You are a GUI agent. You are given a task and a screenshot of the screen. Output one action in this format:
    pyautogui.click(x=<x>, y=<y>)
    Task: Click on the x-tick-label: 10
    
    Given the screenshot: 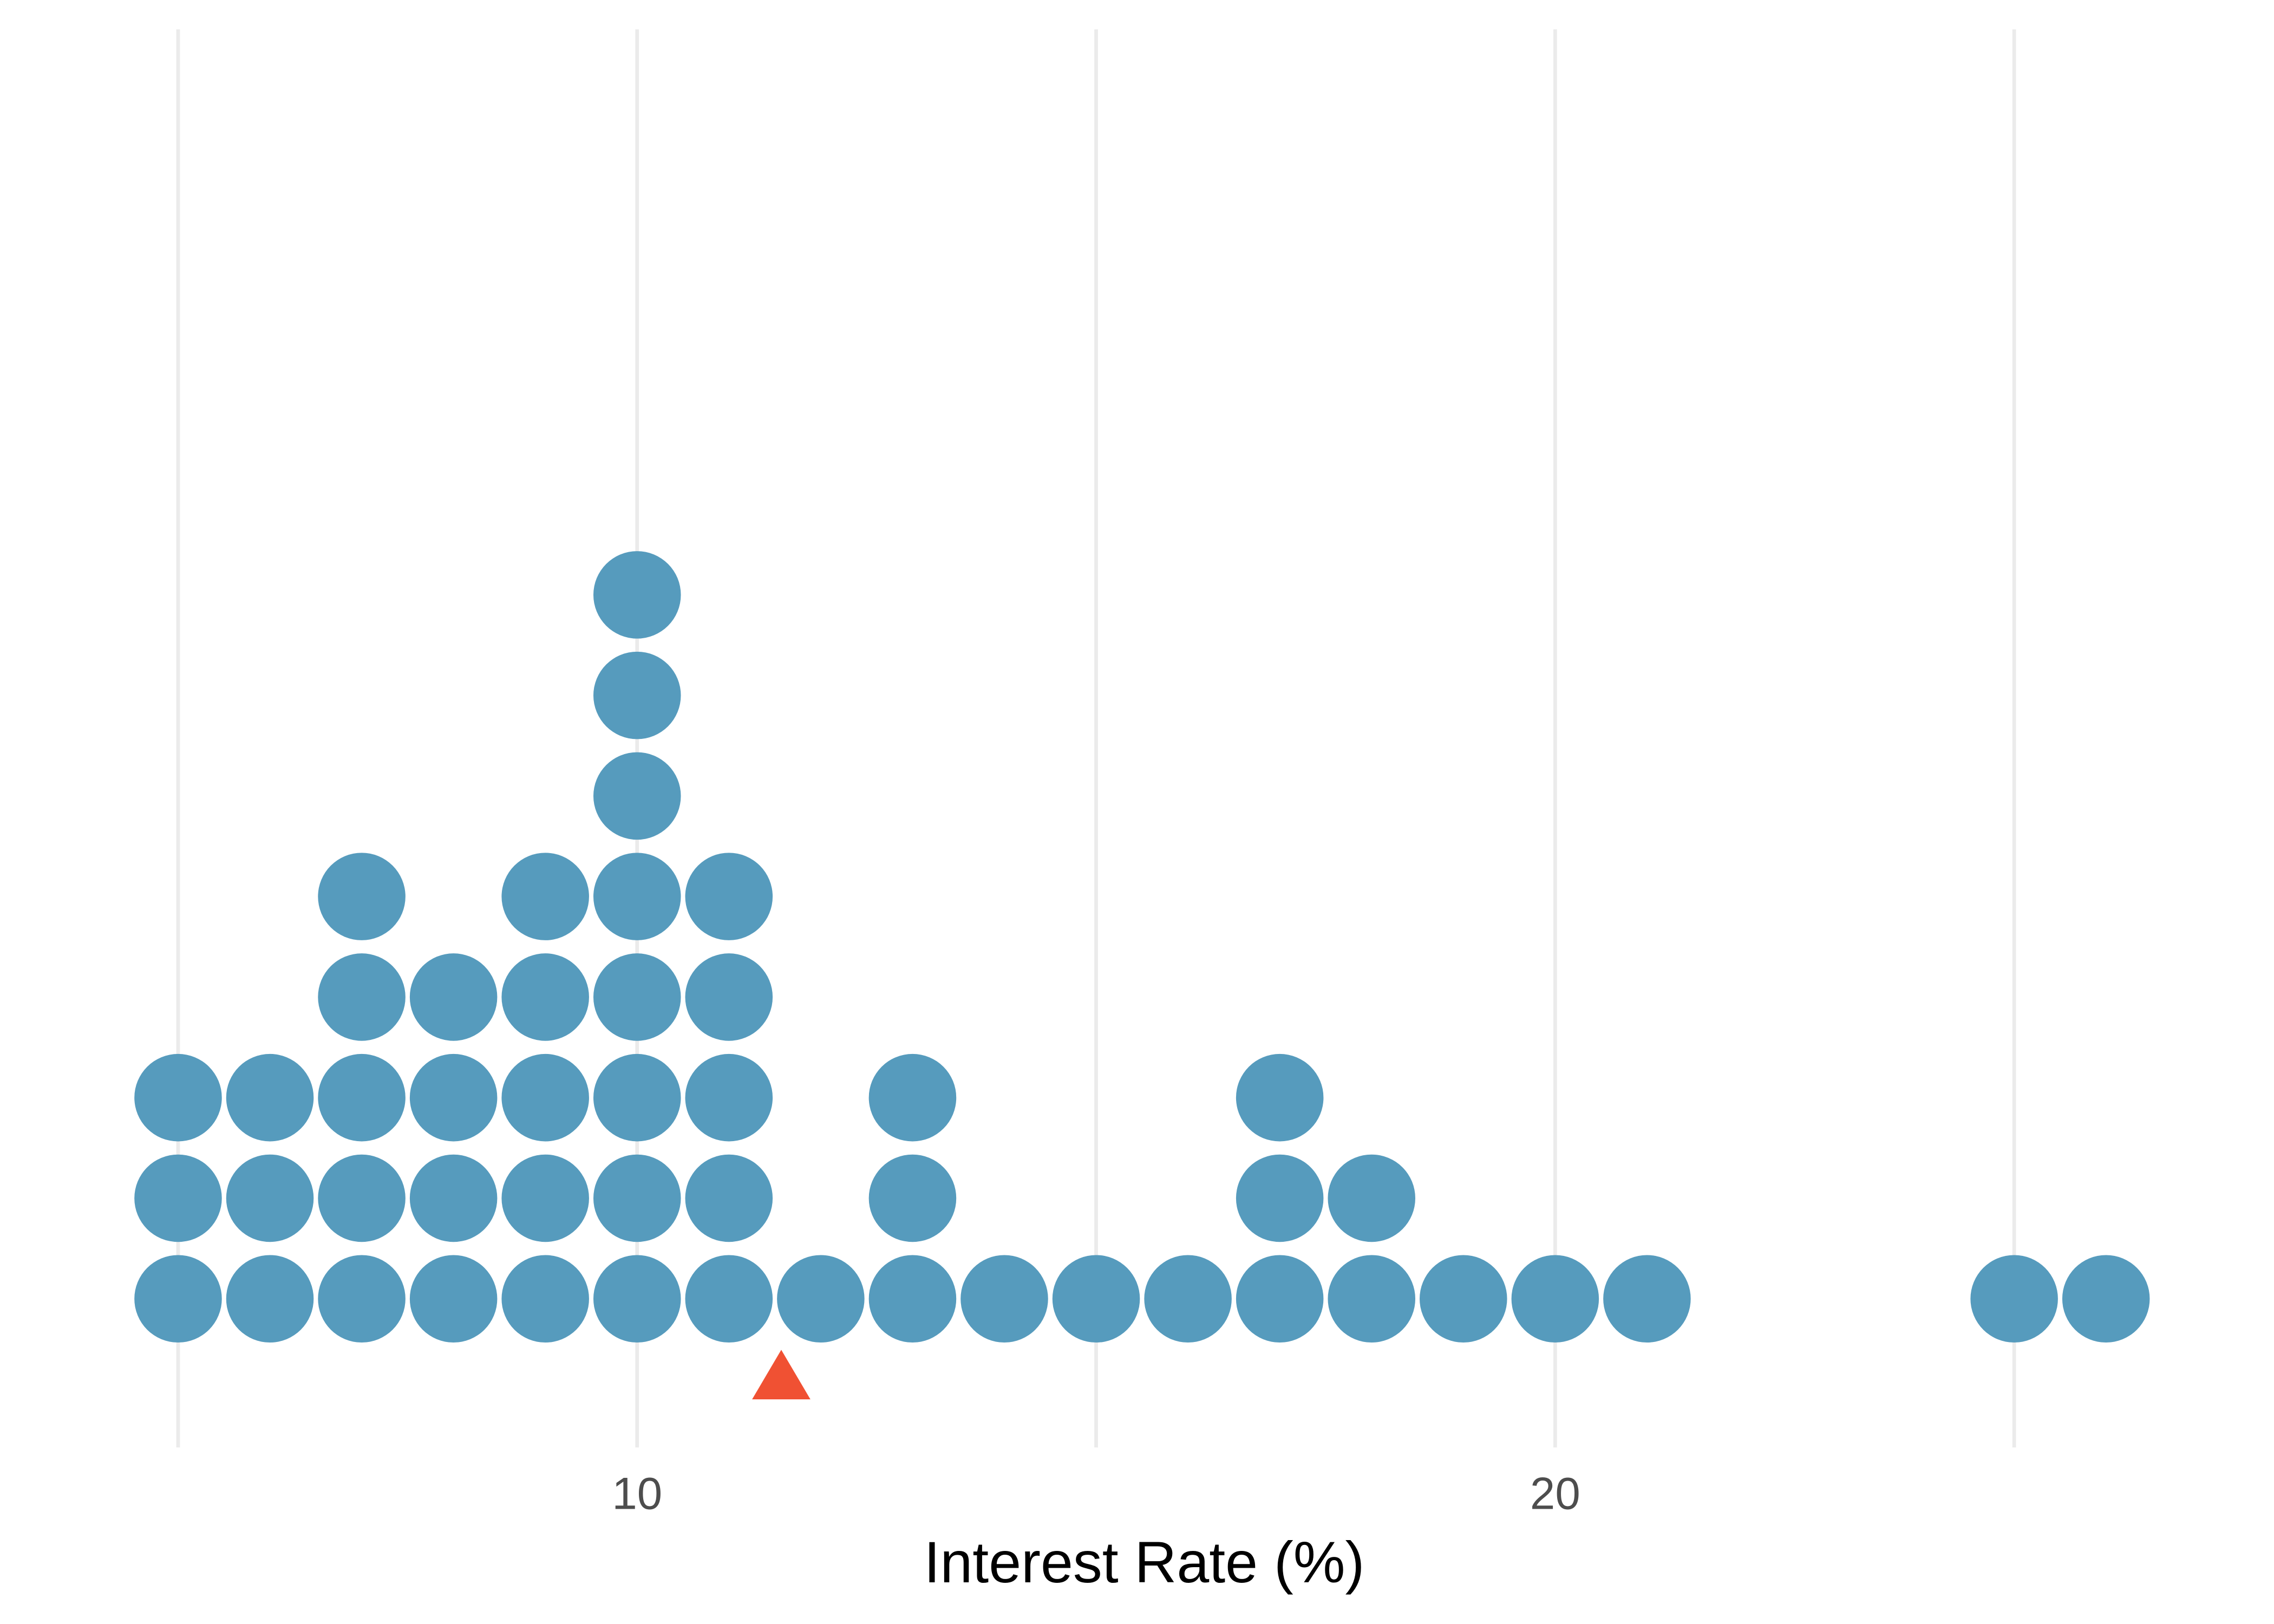 What is the action you would take?
    pyautogui.click(x=637, y=1493)
    